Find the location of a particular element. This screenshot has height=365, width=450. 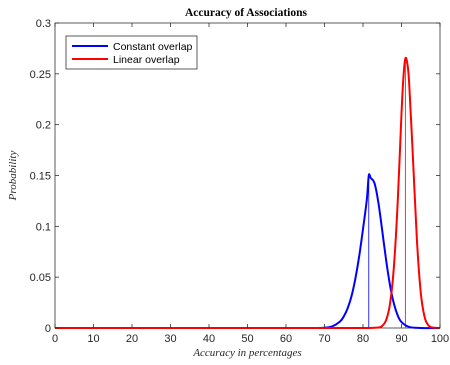

x-tick-label: 30 is located at coordinates (170, 339).